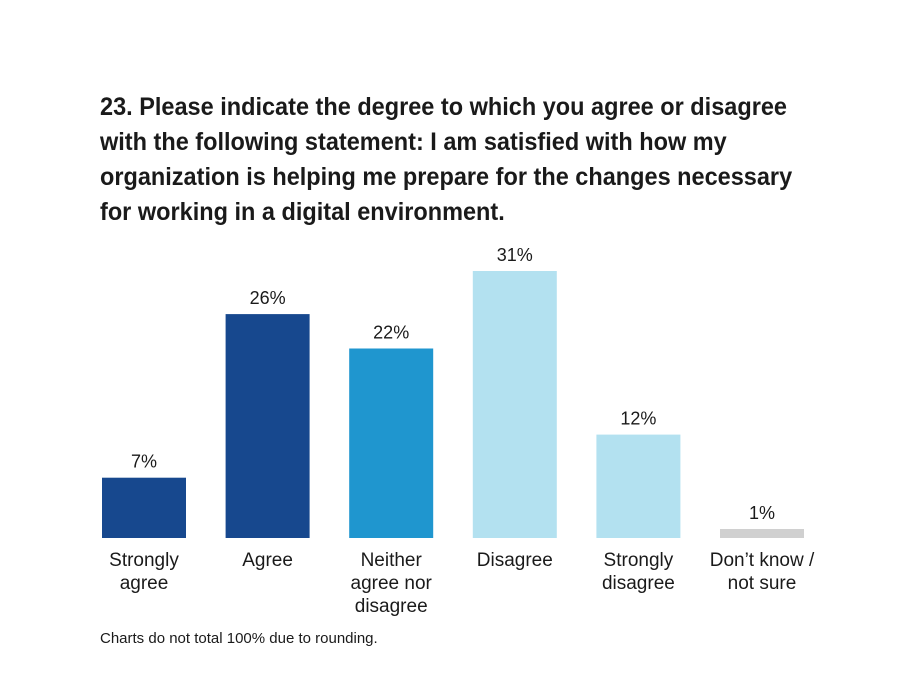  Describe the element at coordinates (762, 572) in the screenshot. I see `category-label: Don’t know / not sure` at that location.